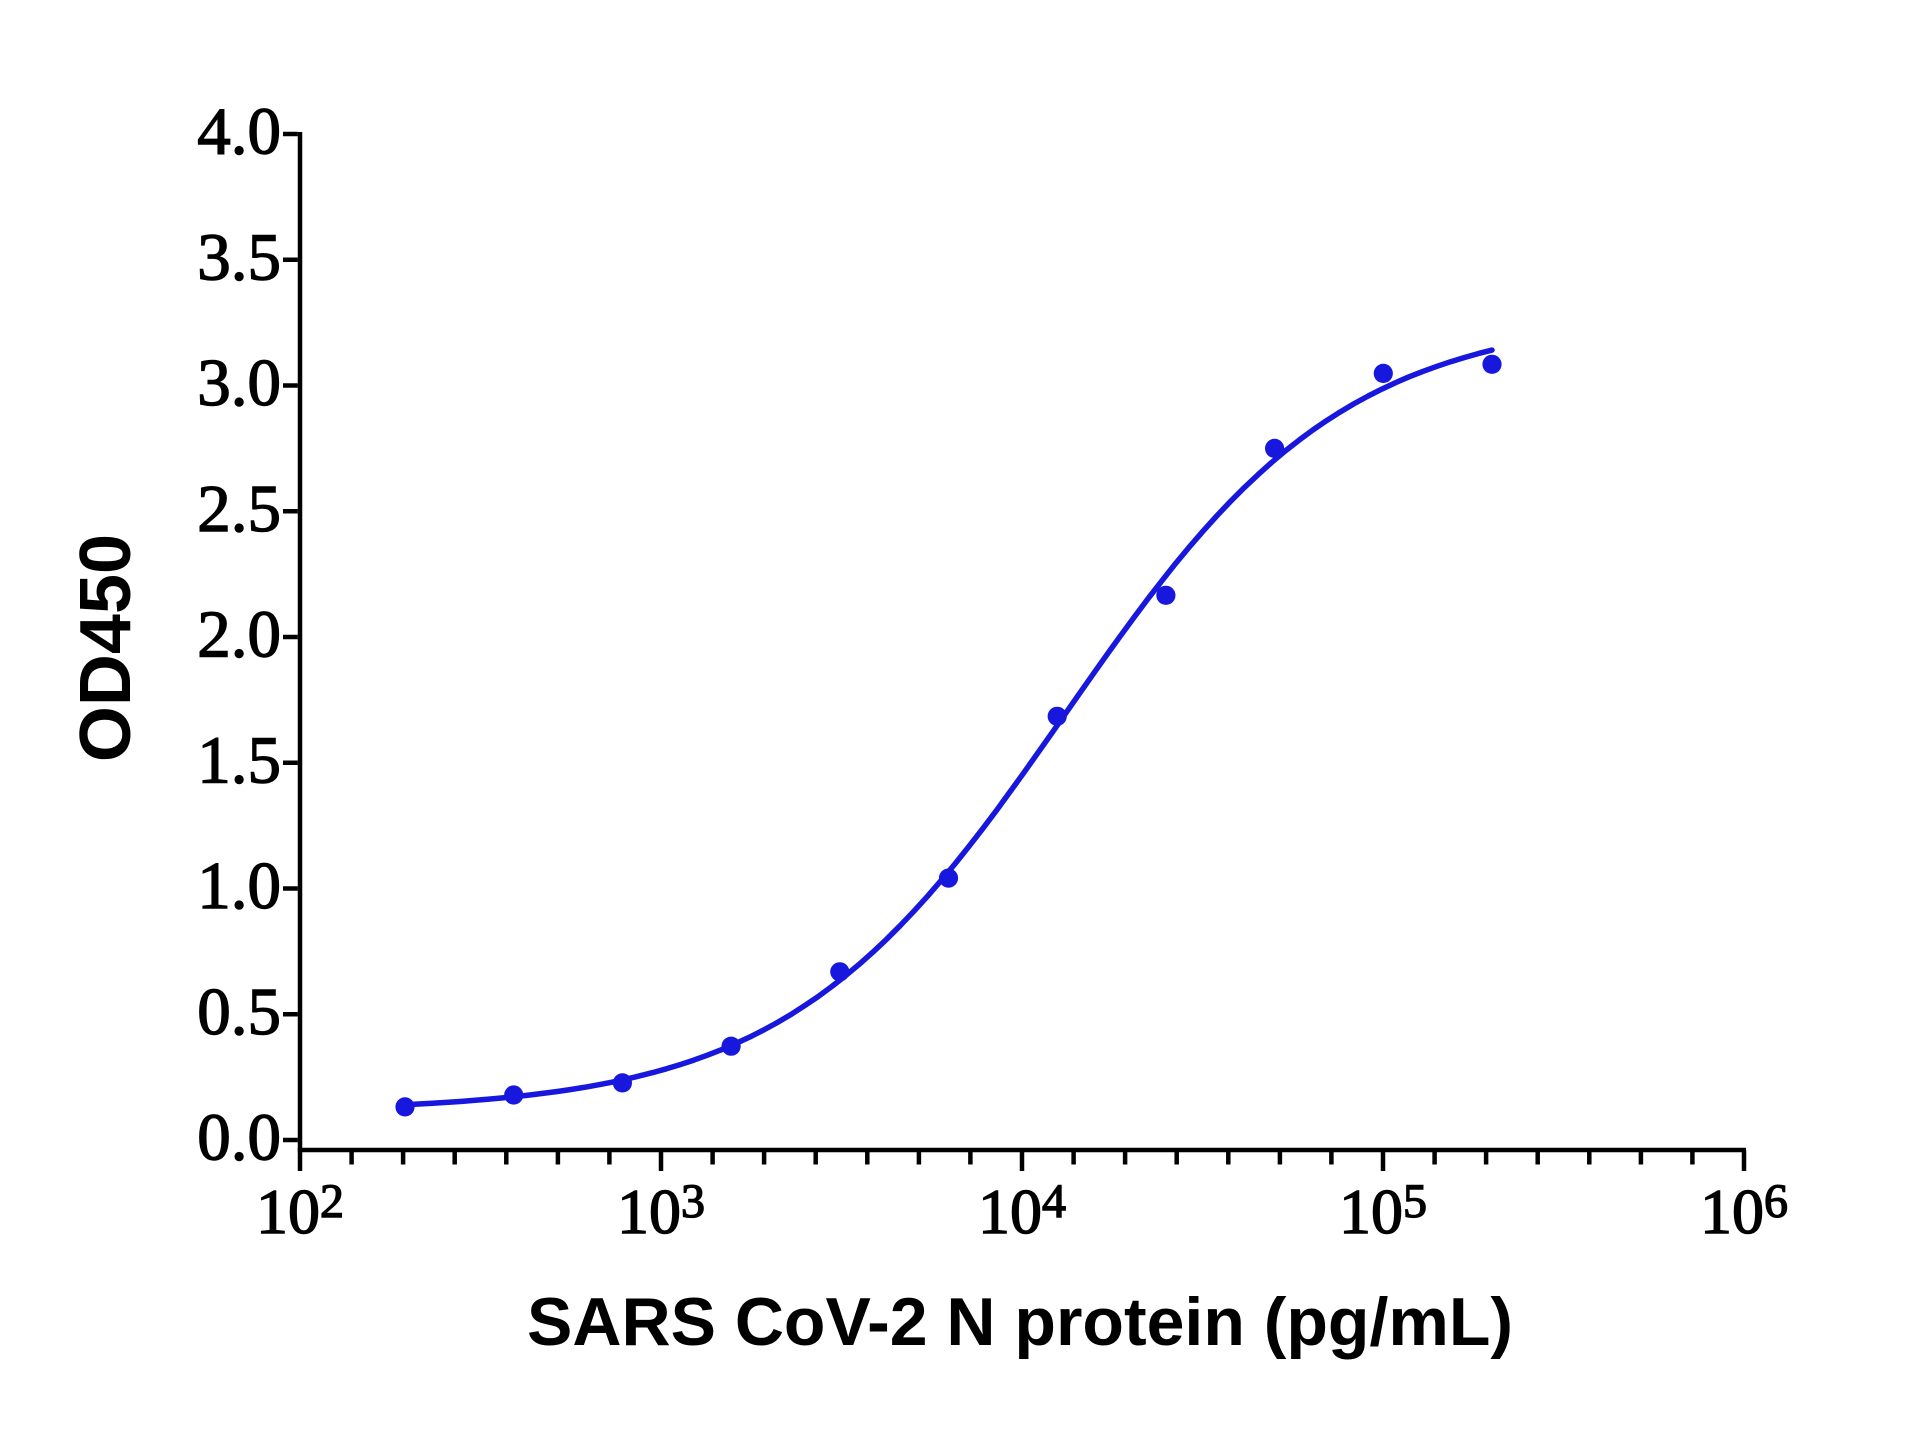  Describe the element at coordinates (239, 1138) in the screenshot. I see `svg-text: 0.0` at that location.